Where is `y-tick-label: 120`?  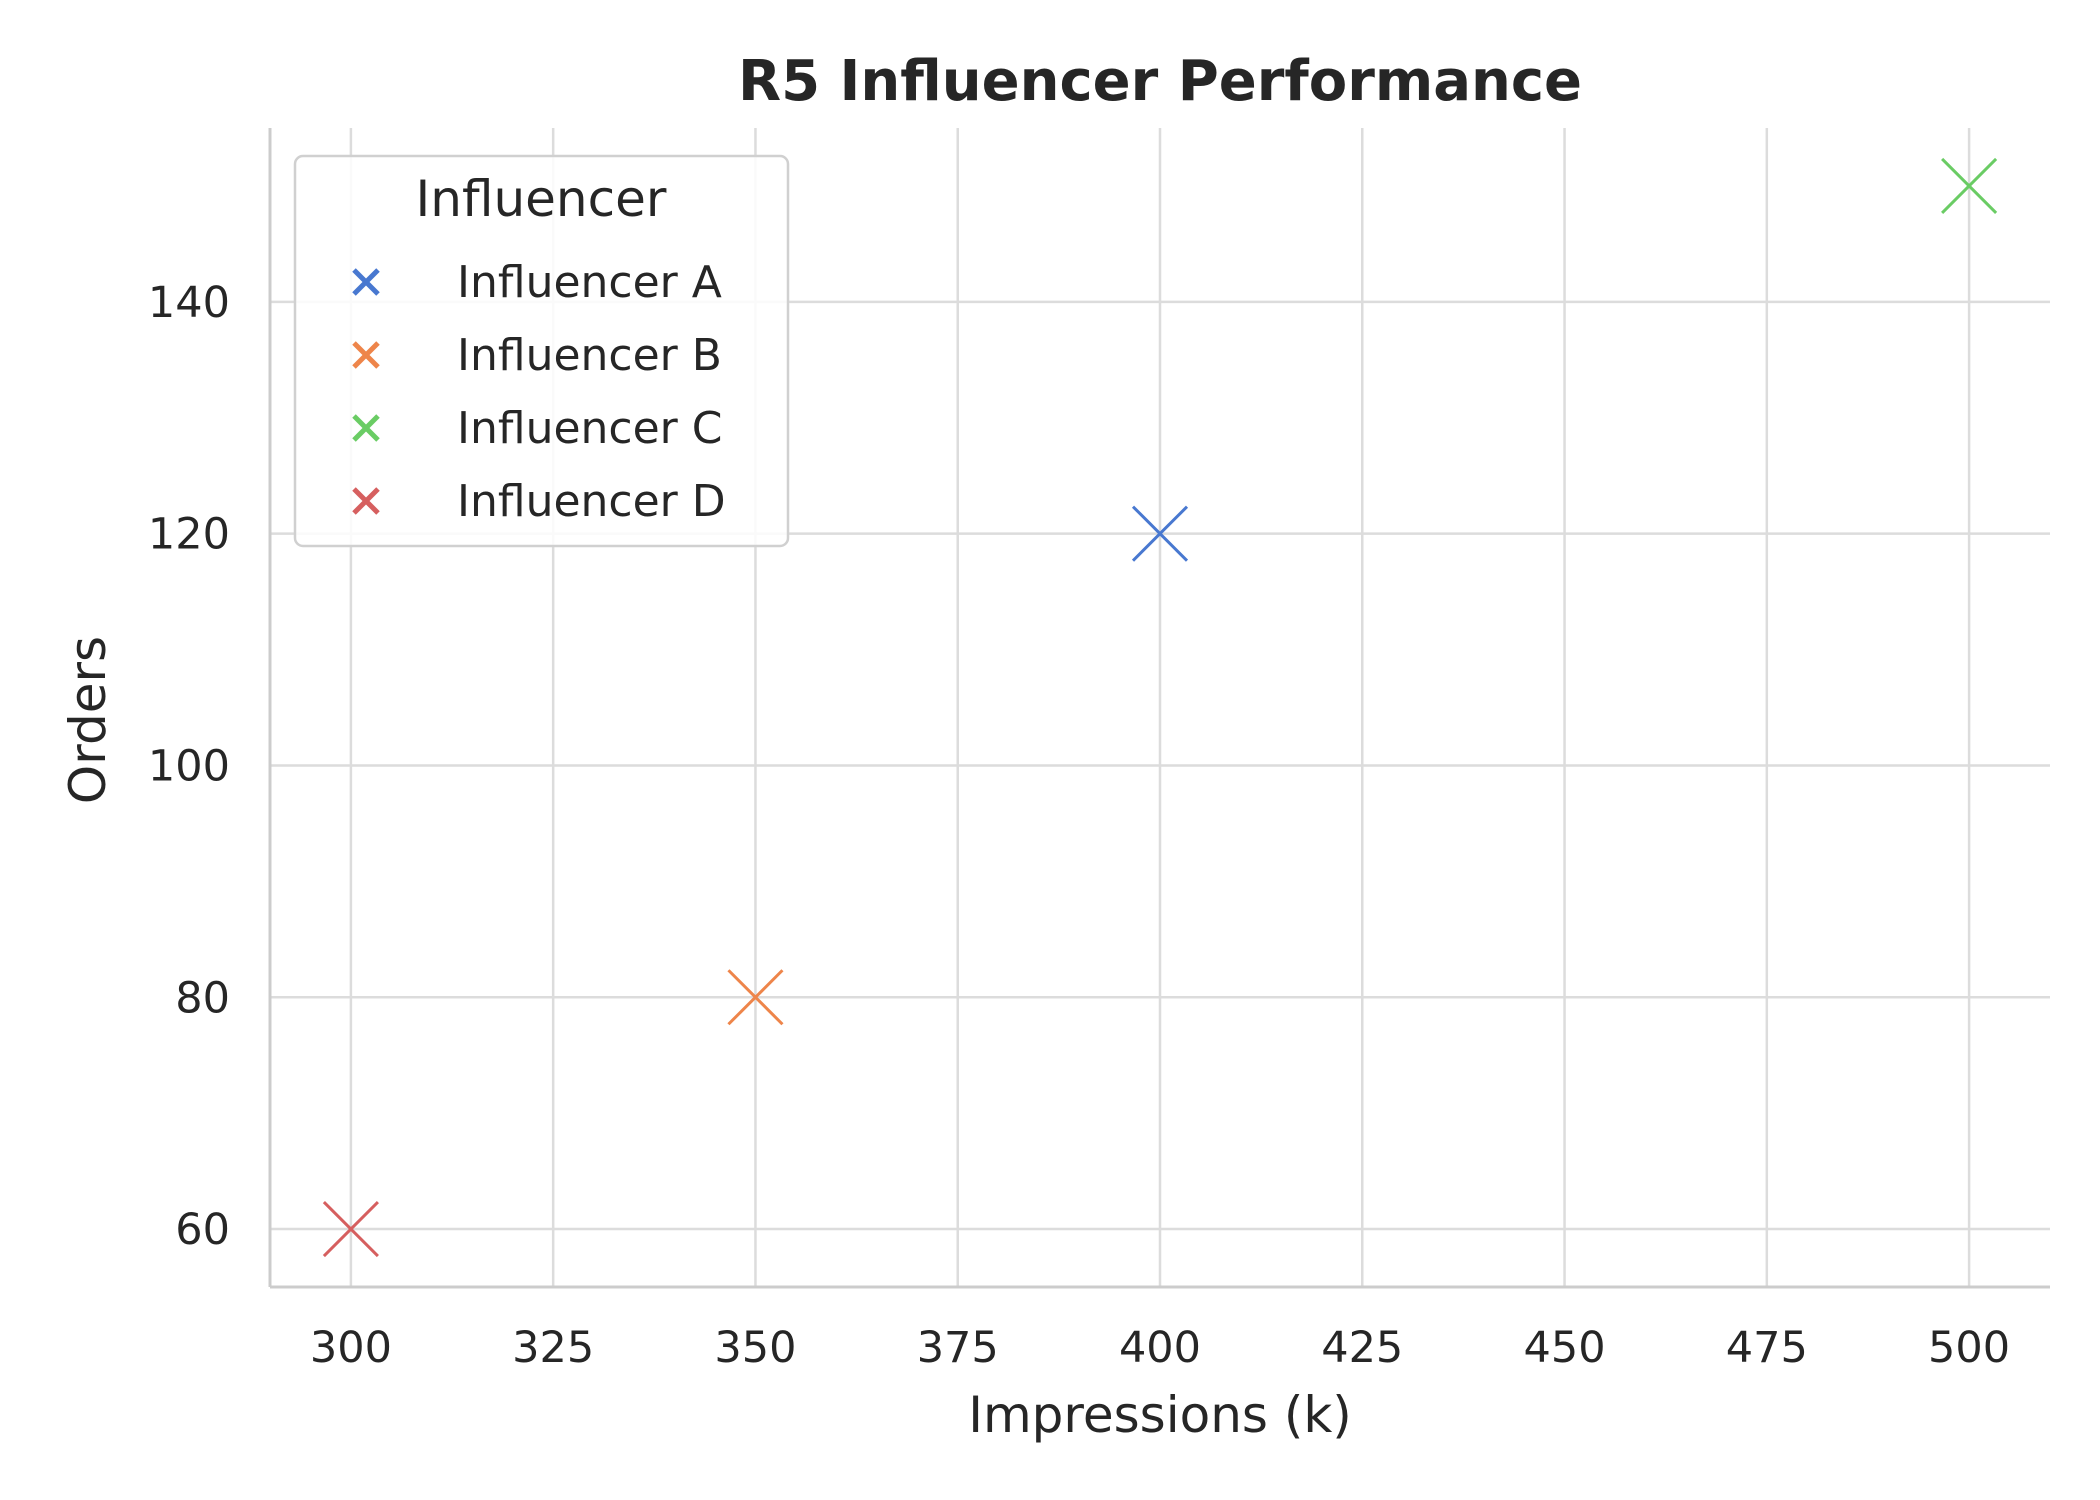
y-tick-label: 120 is located at coordinates (189, 535).